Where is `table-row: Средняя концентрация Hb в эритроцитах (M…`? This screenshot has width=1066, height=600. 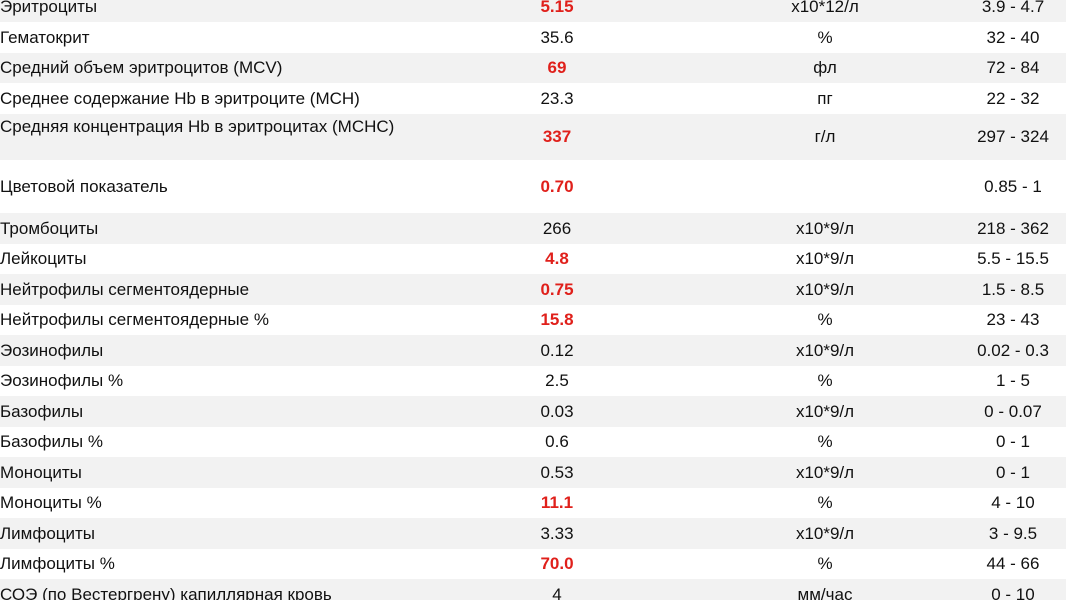
table-row: Средняя концентрация Hb в эритроцитах (M… is located at coordinates (533, 137).